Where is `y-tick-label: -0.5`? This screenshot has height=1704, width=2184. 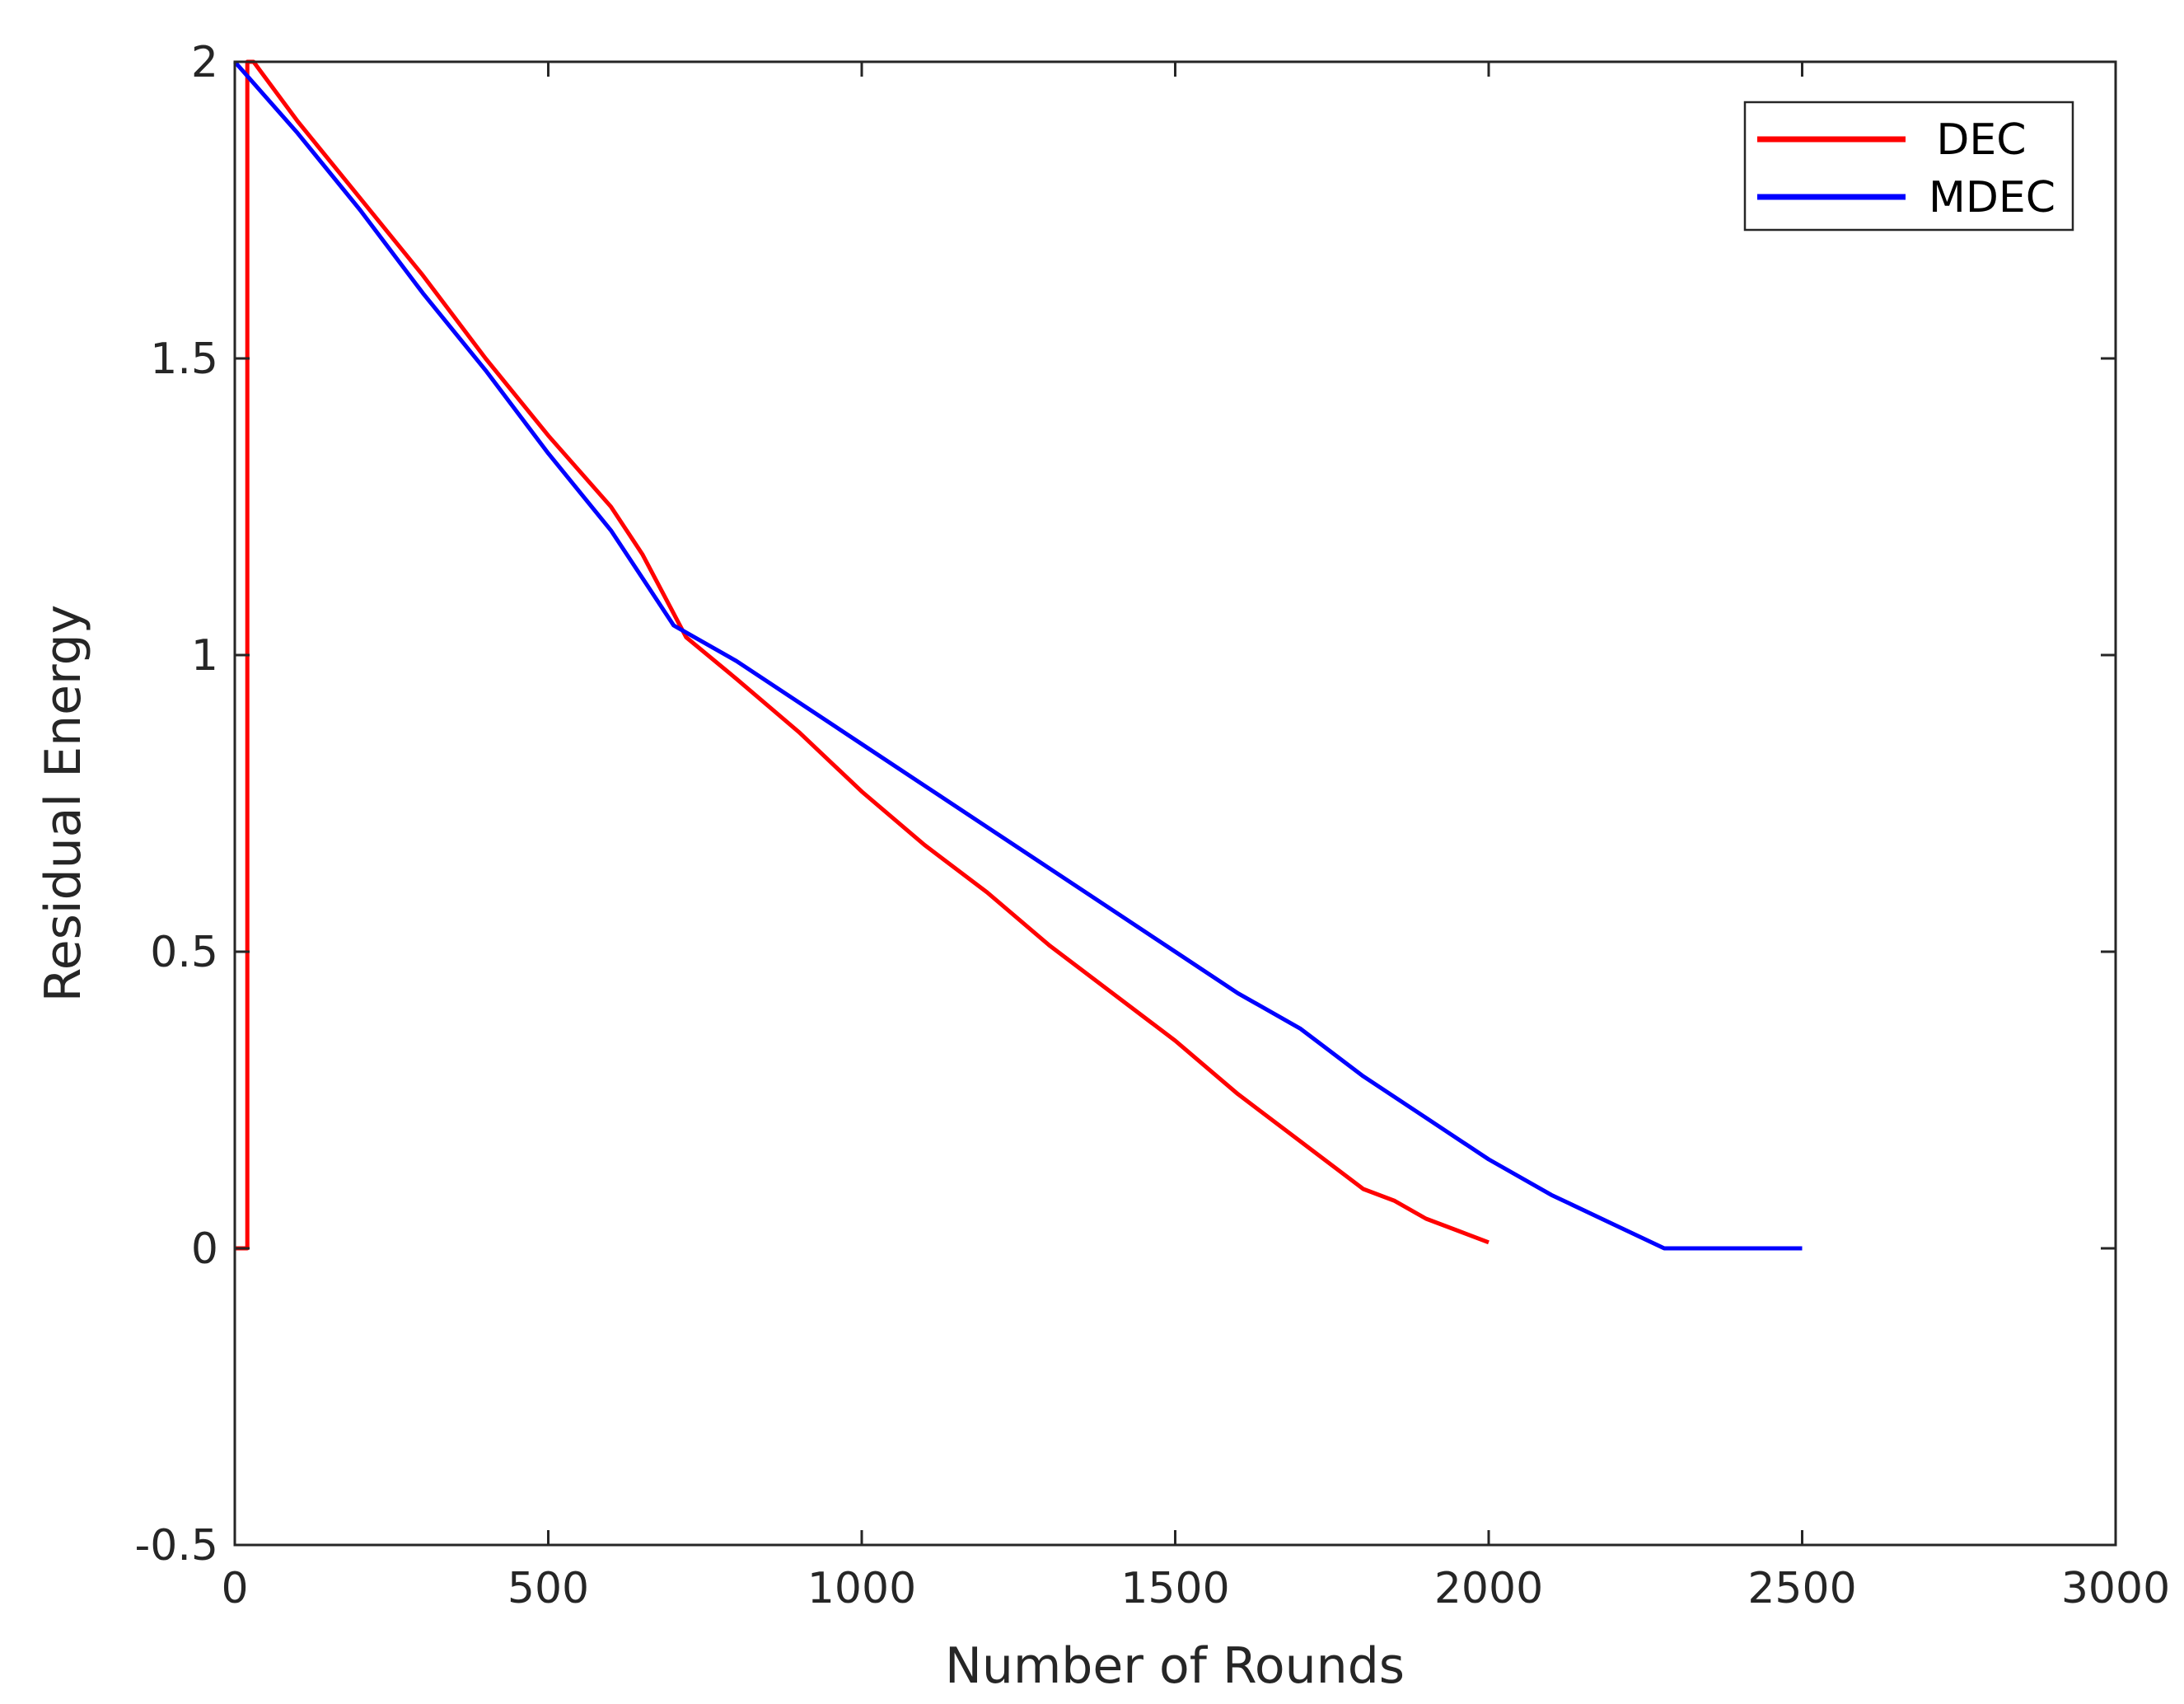 y-tick-label: -0.5 is located at coordinates (176, 1546).